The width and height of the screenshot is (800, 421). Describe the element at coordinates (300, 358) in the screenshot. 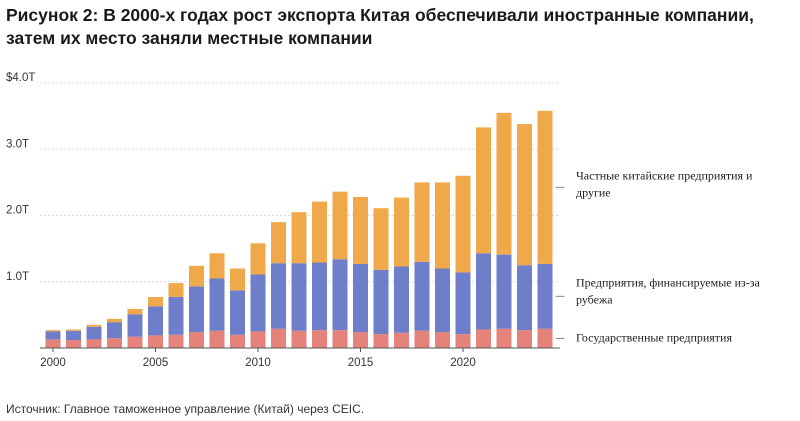

I see `axes: 2000 2005 2010 2015 2020` at that location.